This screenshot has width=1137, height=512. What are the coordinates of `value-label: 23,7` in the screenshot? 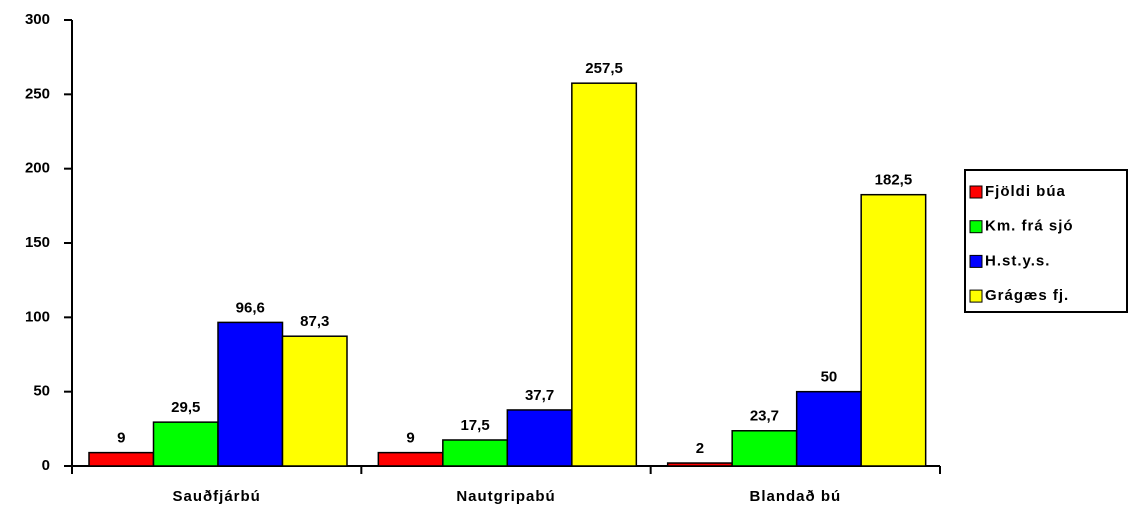 It's located at (764, 416).